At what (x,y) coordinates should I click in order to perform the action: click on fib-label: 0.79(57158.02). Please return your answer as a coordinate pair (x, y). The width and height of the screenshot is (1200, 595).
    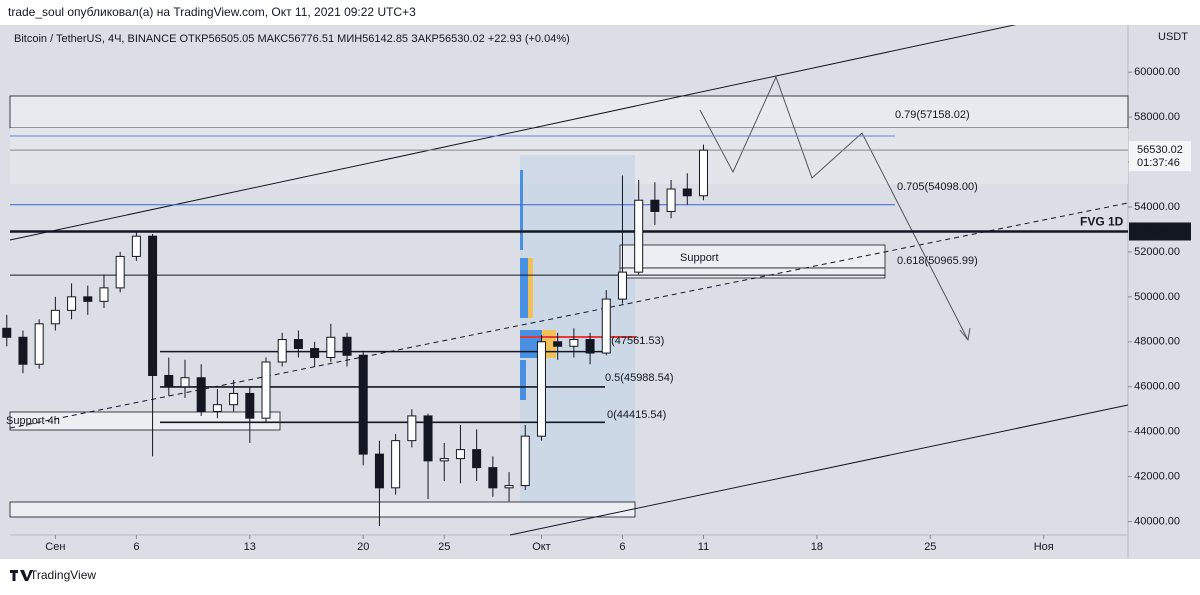
    Looking at the image, I should click on (932, 115).